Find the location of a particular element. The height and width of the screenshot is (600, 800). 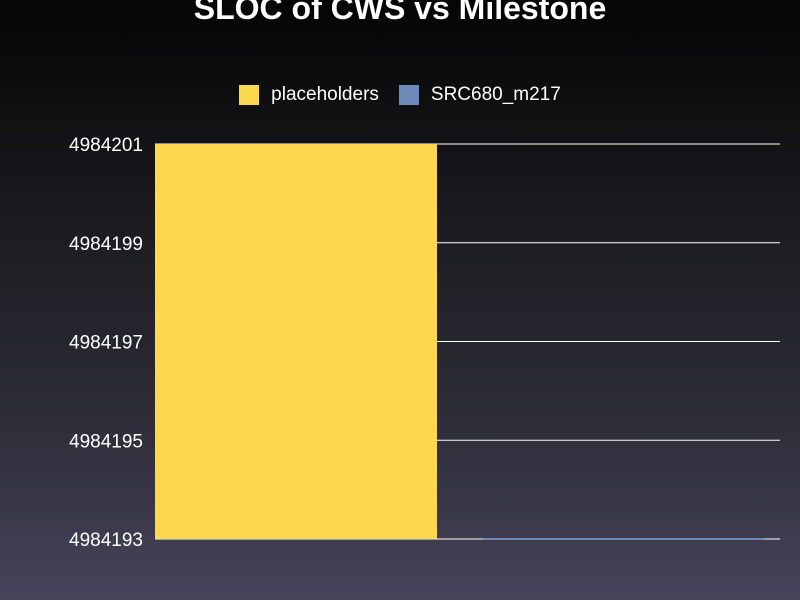

y-tick-label: 4984201 is located at coordinates (106, 145).